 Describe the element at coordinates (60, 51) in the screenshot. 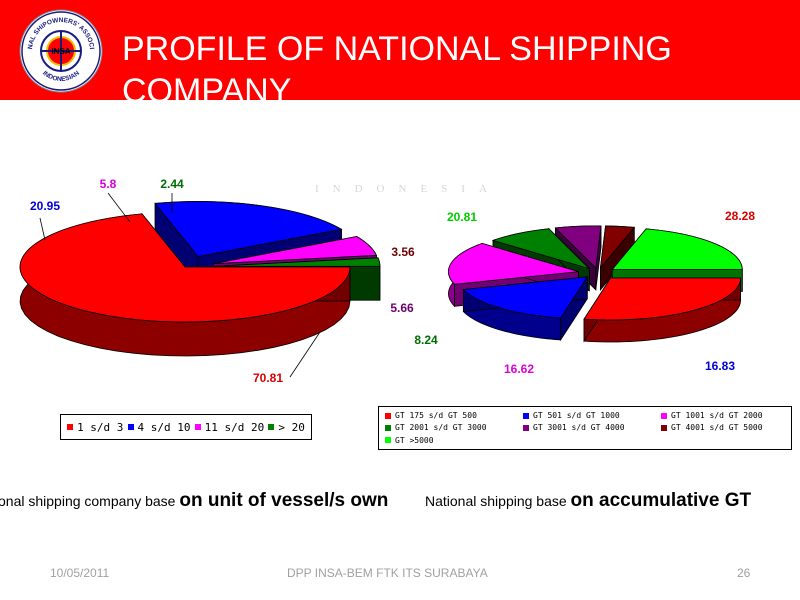

I see `svg-text: INSA` at that location.